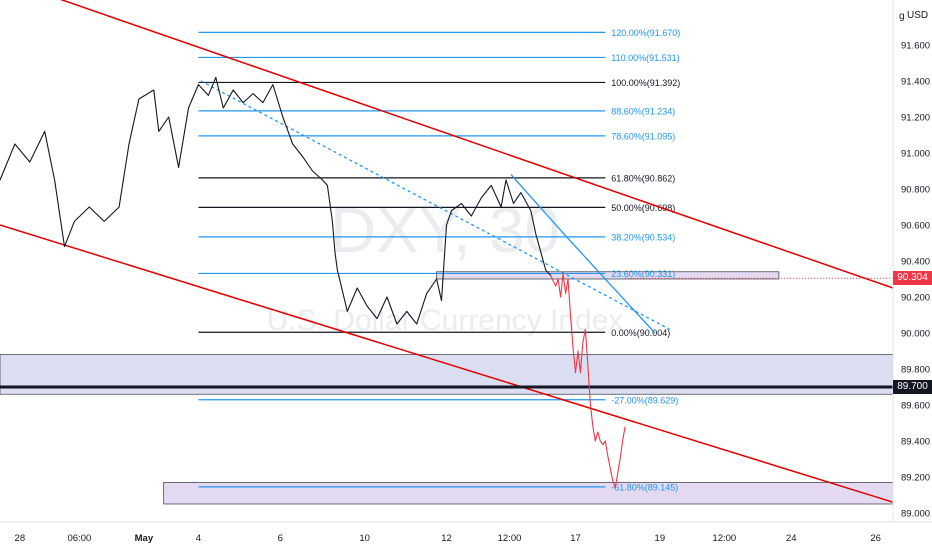  What do you see at coordinates (643, 136) in the screenshot?
I see `fib-level-label: 78.60%(91.095)` at bounding box center [643, 136].